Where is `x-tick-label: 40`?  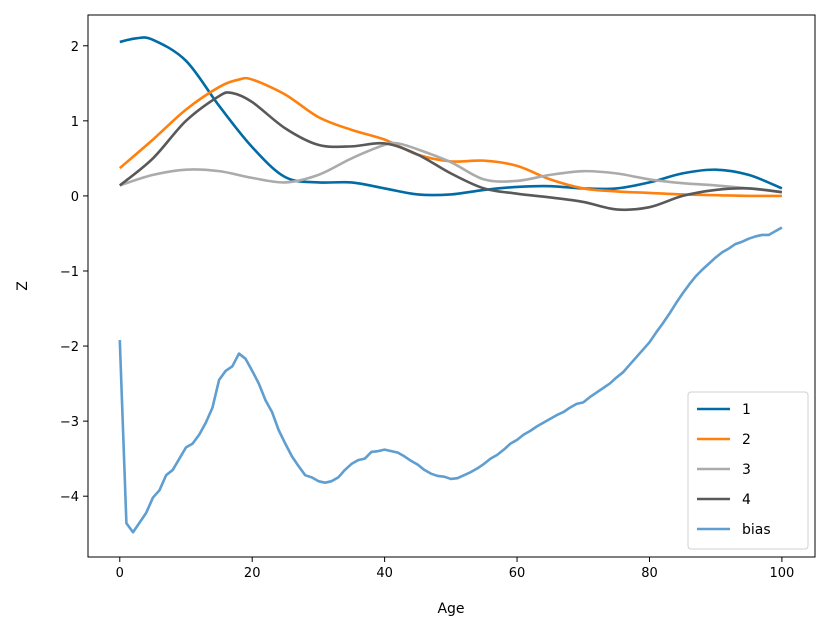
x-tick-label: 40 is located at coordinates (384, 573).